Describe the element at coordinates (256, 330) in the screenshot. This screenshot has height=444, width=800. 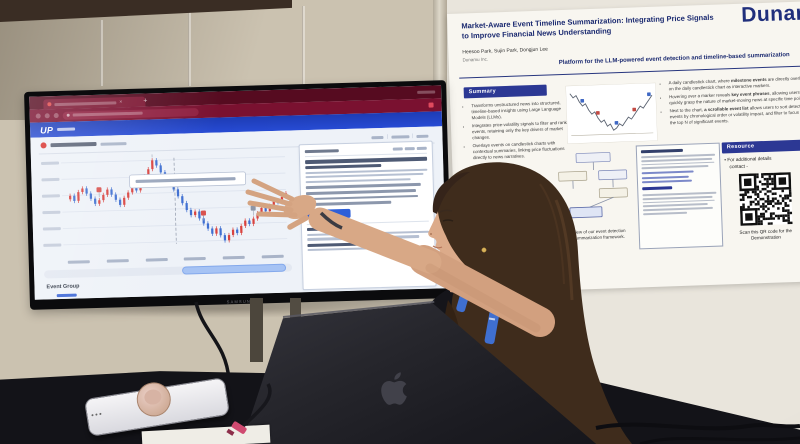
I see `wall-slot` at that location.